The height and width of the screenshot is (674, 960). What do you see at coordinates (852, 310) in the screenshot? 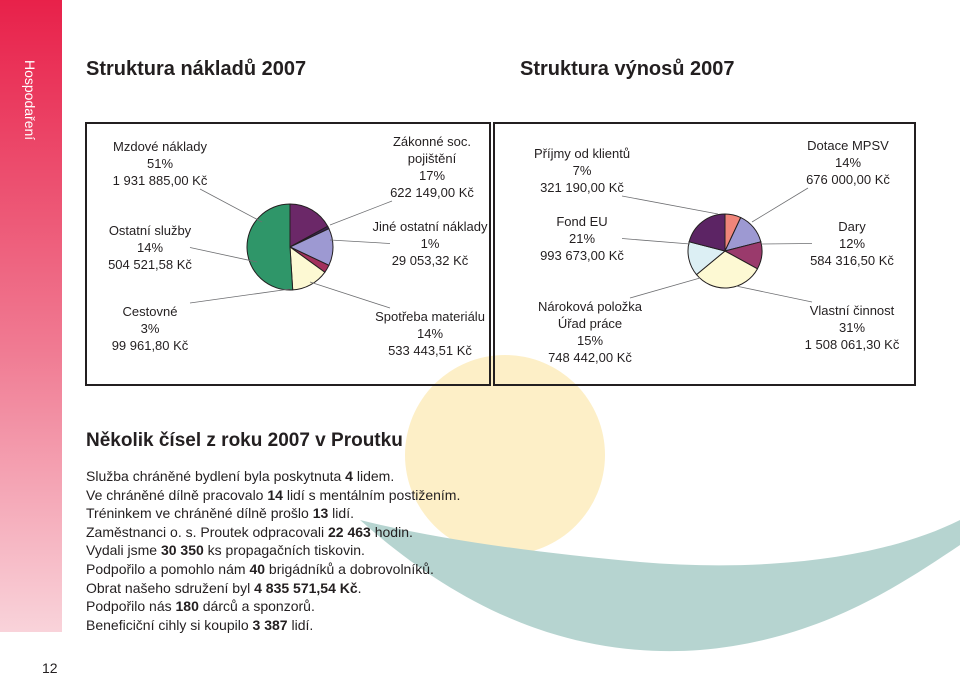
I see `category-name: Vlastní činnost` at bounding box center [852, 310].